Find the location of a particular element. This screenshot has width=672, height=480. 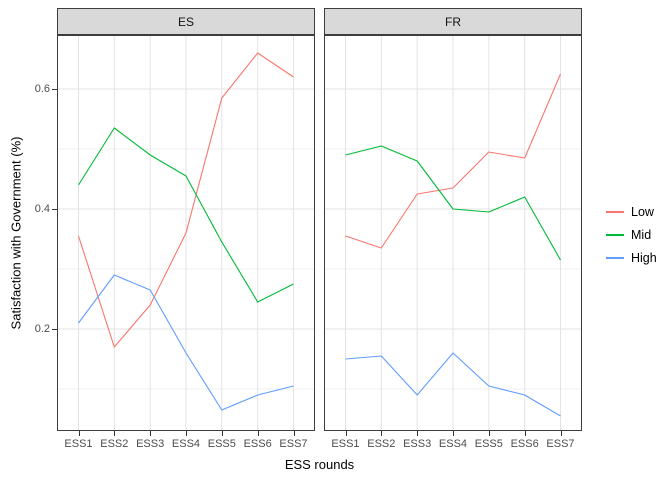

legend-item-low: Low is located at coordinates (631, 211).